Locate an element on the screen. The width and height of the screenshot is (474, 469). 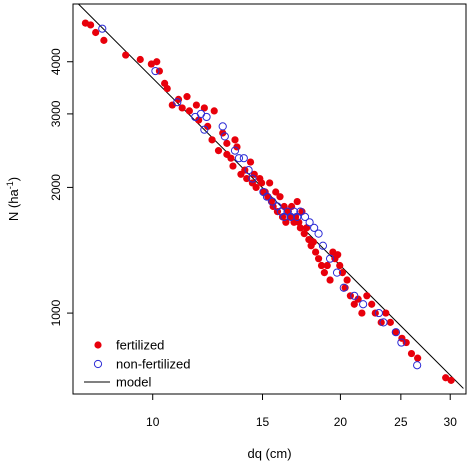
y-axis: 1000 2000 3000 4000 is located at coordinates (61, 187).